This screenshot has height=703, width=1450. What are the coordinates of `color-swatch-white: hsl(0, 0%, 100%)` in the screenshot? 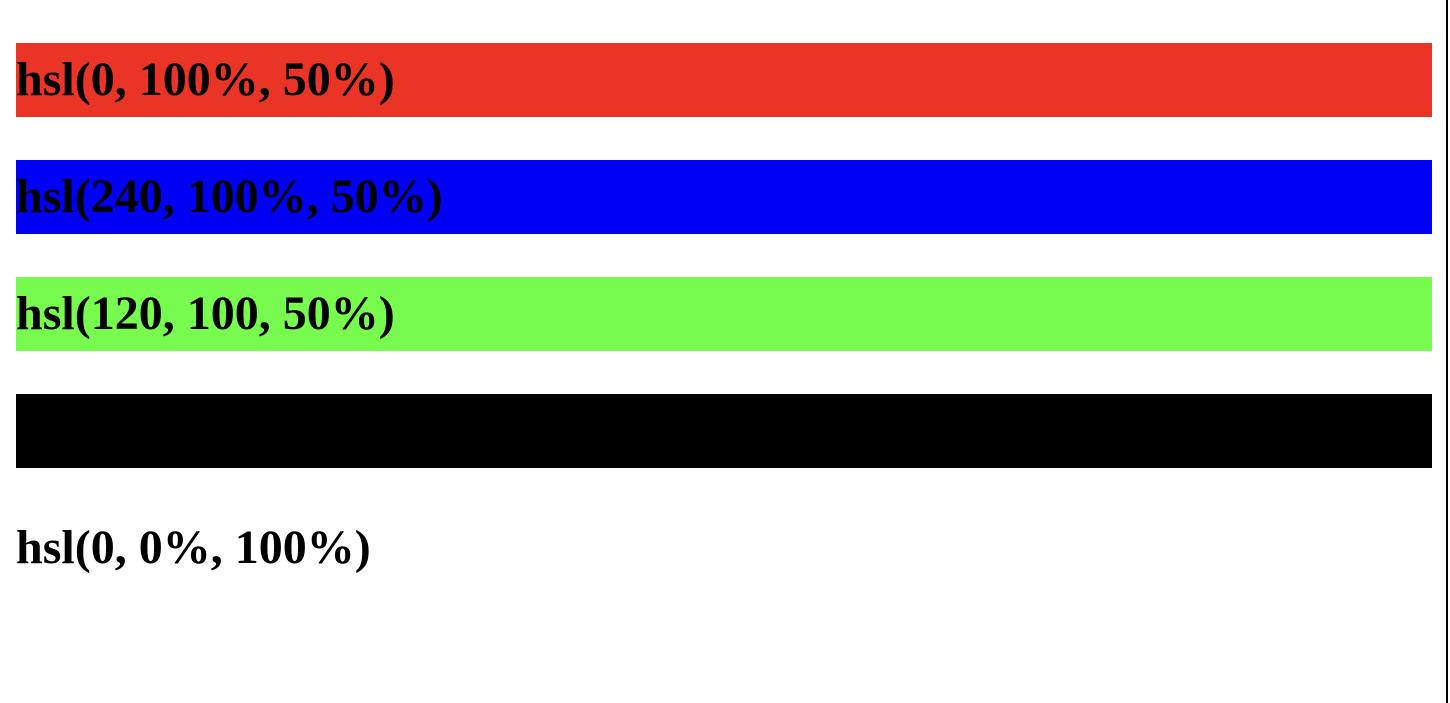 It's located at (724, 548).